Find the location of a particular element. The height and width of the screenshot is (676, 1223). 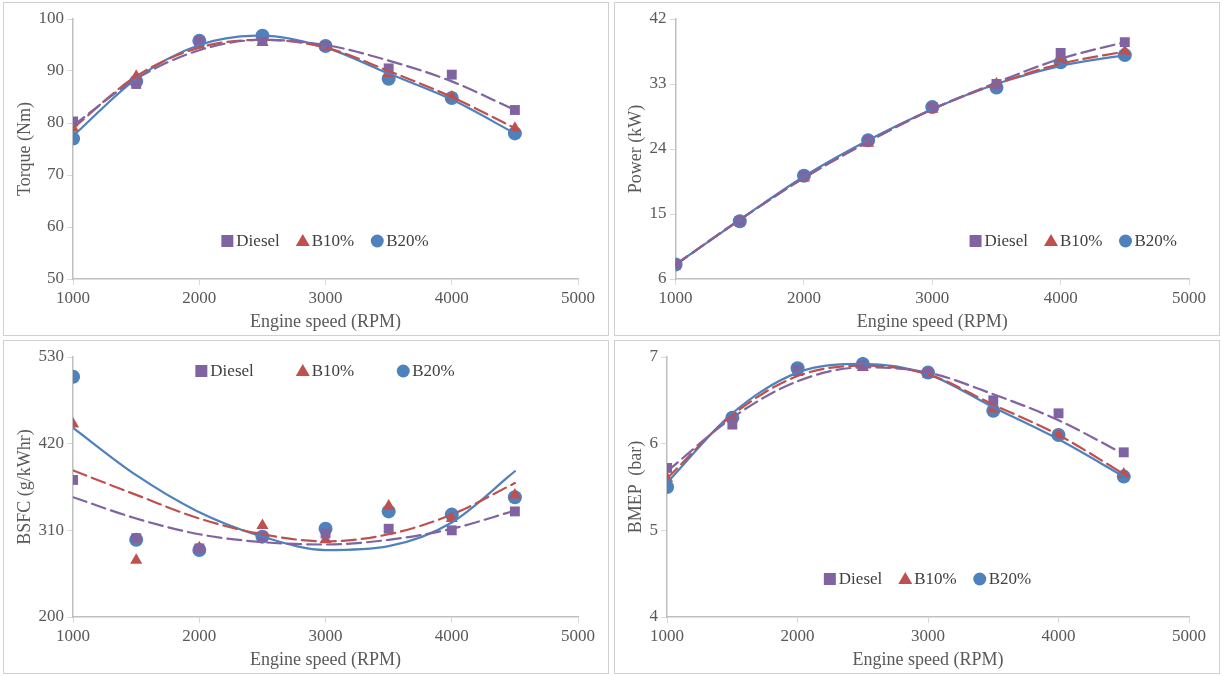

y-tick-label: 420 is located at coordinates (51, 443).